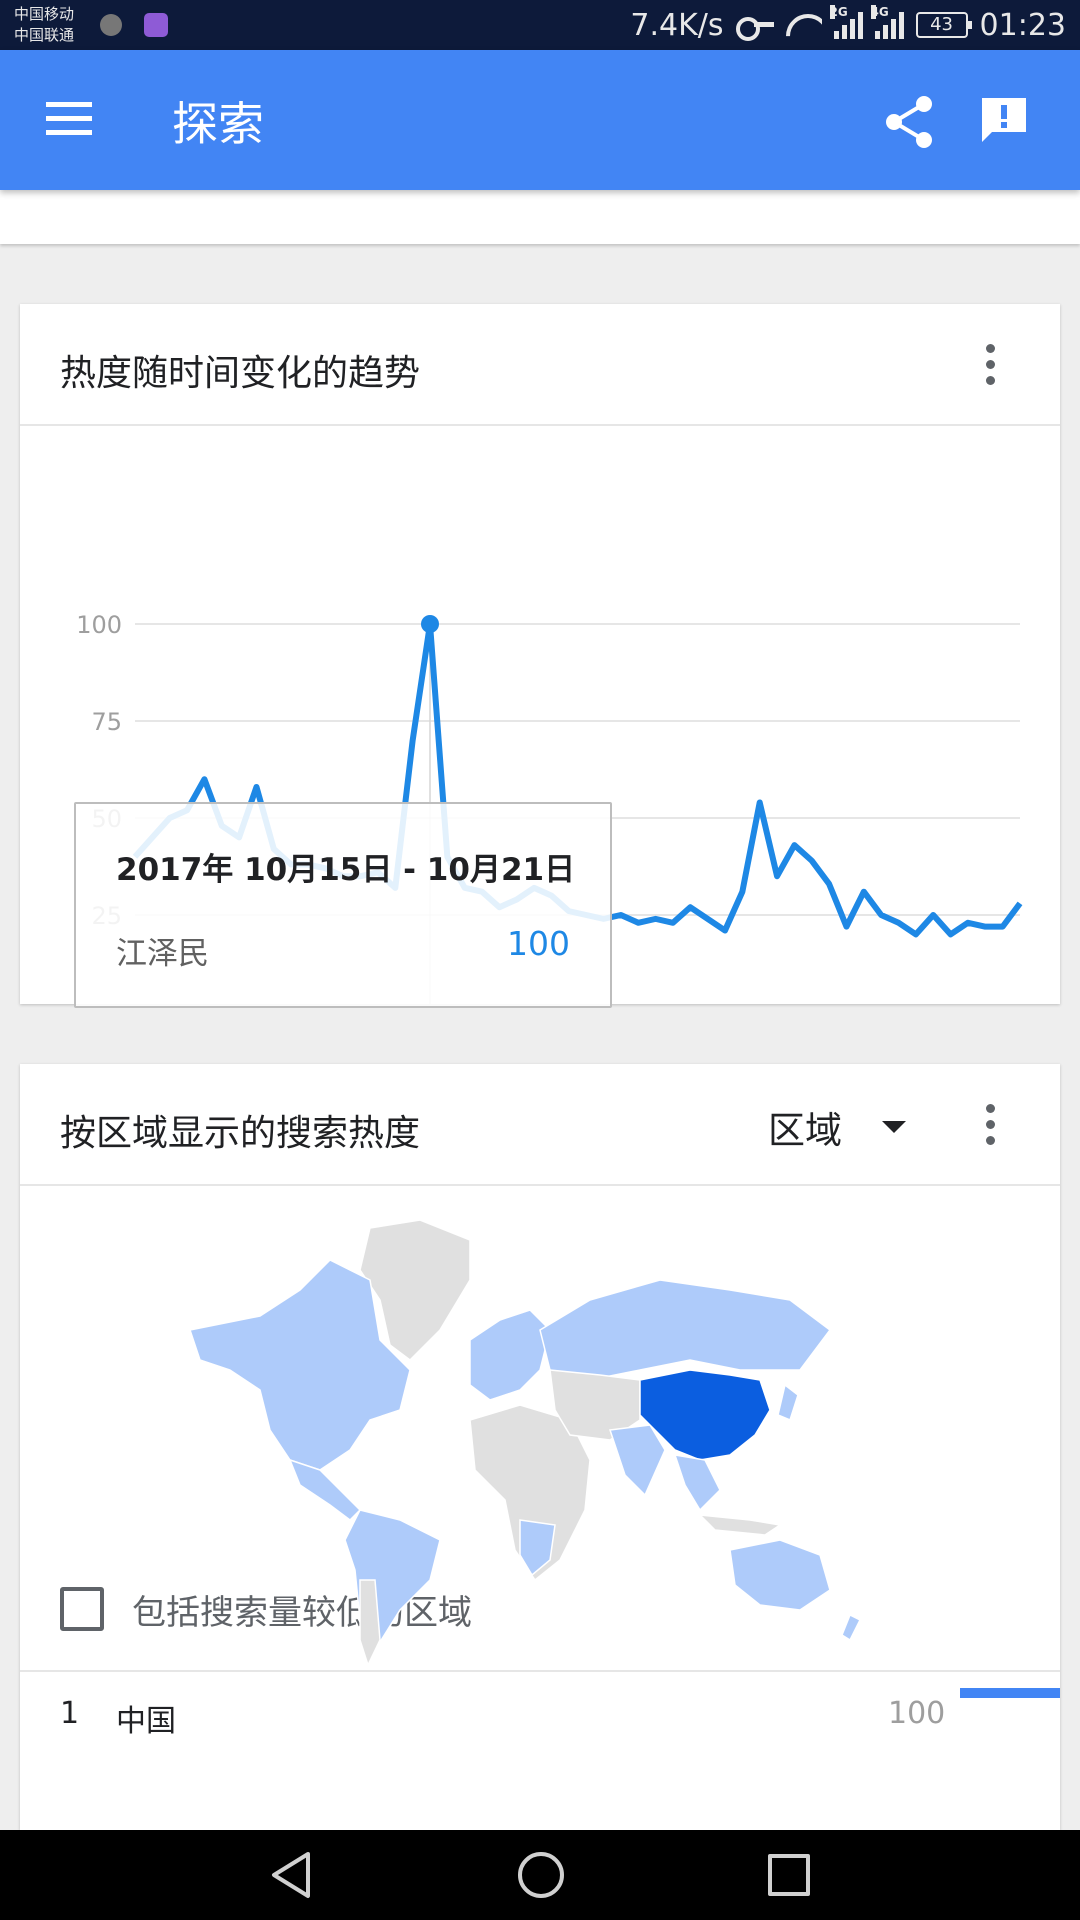 Image resolution: width=1080 pixels, height=1920 pixels. Describe the element at coordinates (917, 1713) in the screenshot. I see `region-value: 100` at that location.